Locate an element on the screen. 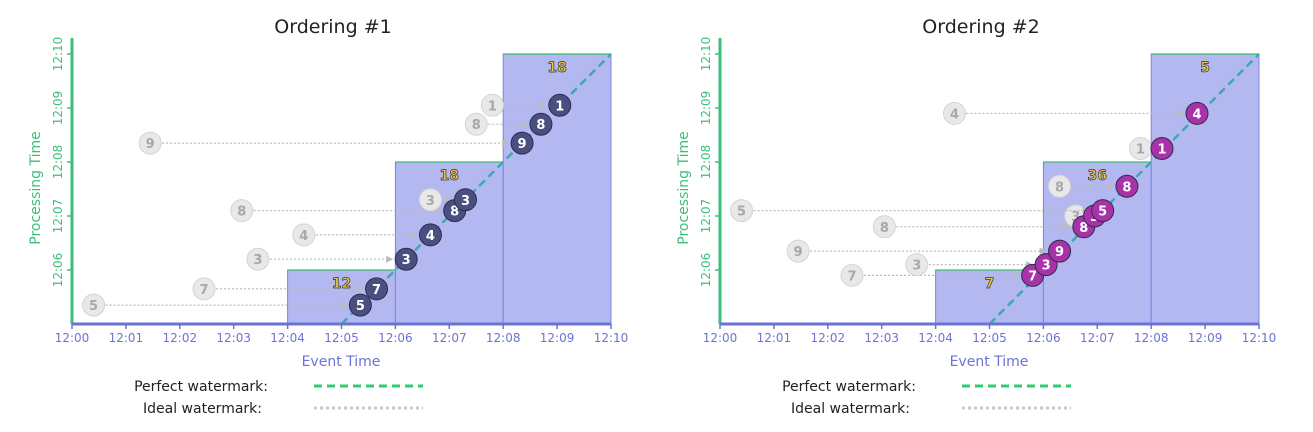  arrival-value: 7 is located at coordinates (204, 290).